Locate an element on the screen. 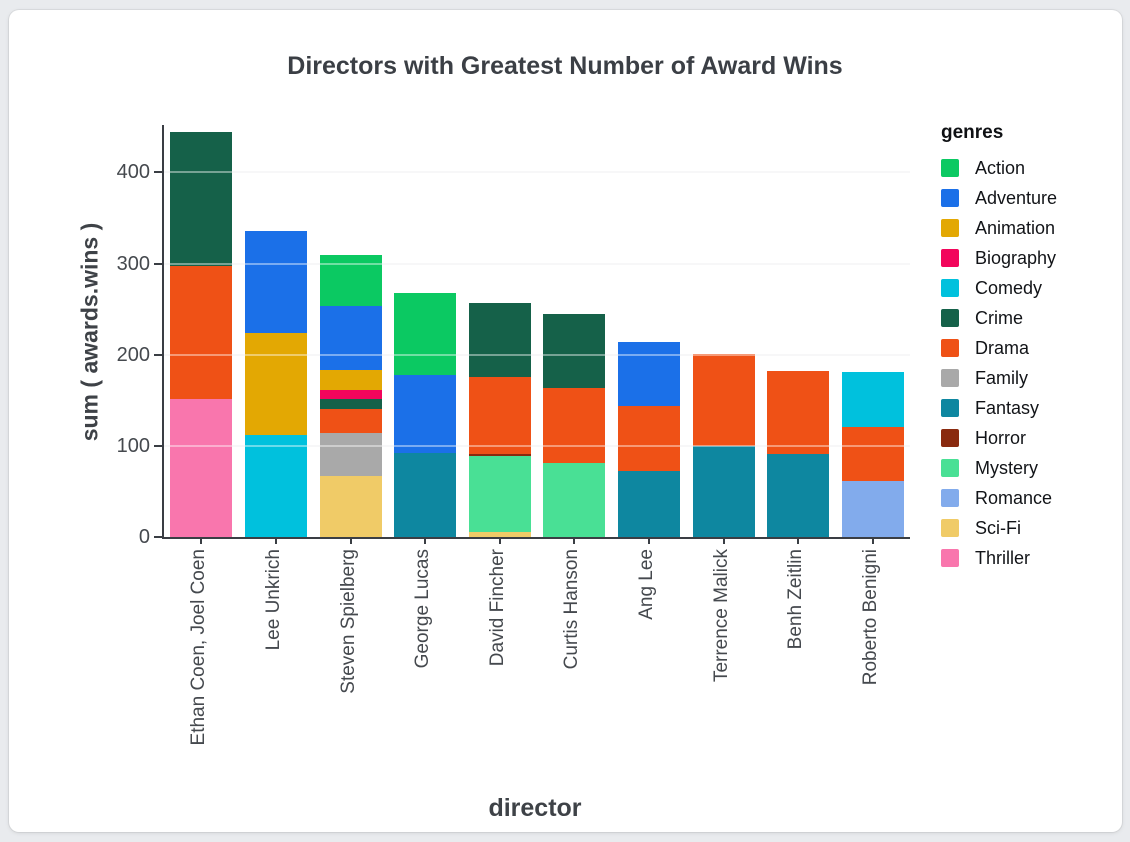 The image size is (1130, 842). y-tick-label: 200 is located at coordinates (133, 354).